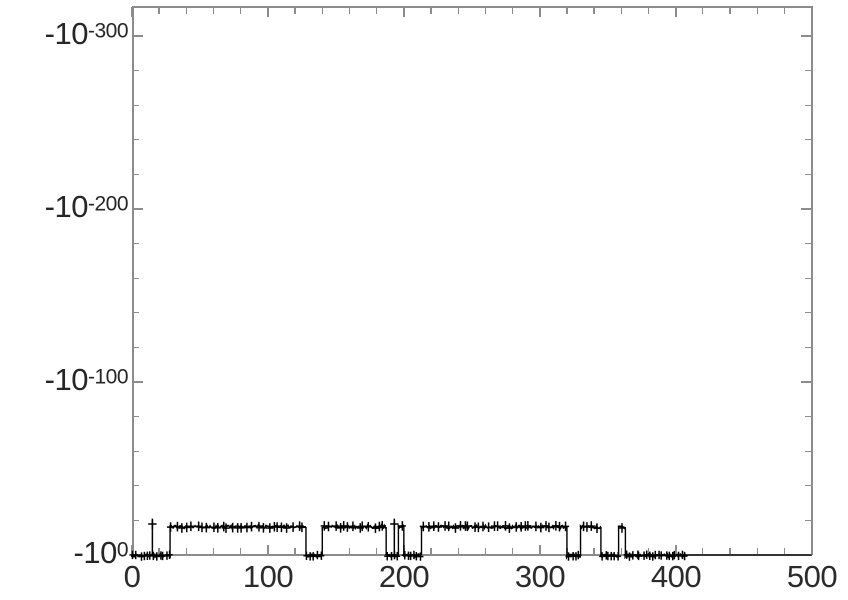  Describe the element at coordinates (404, 576) in the screenshot. I see `x-tick-label-2: 200` at that location.